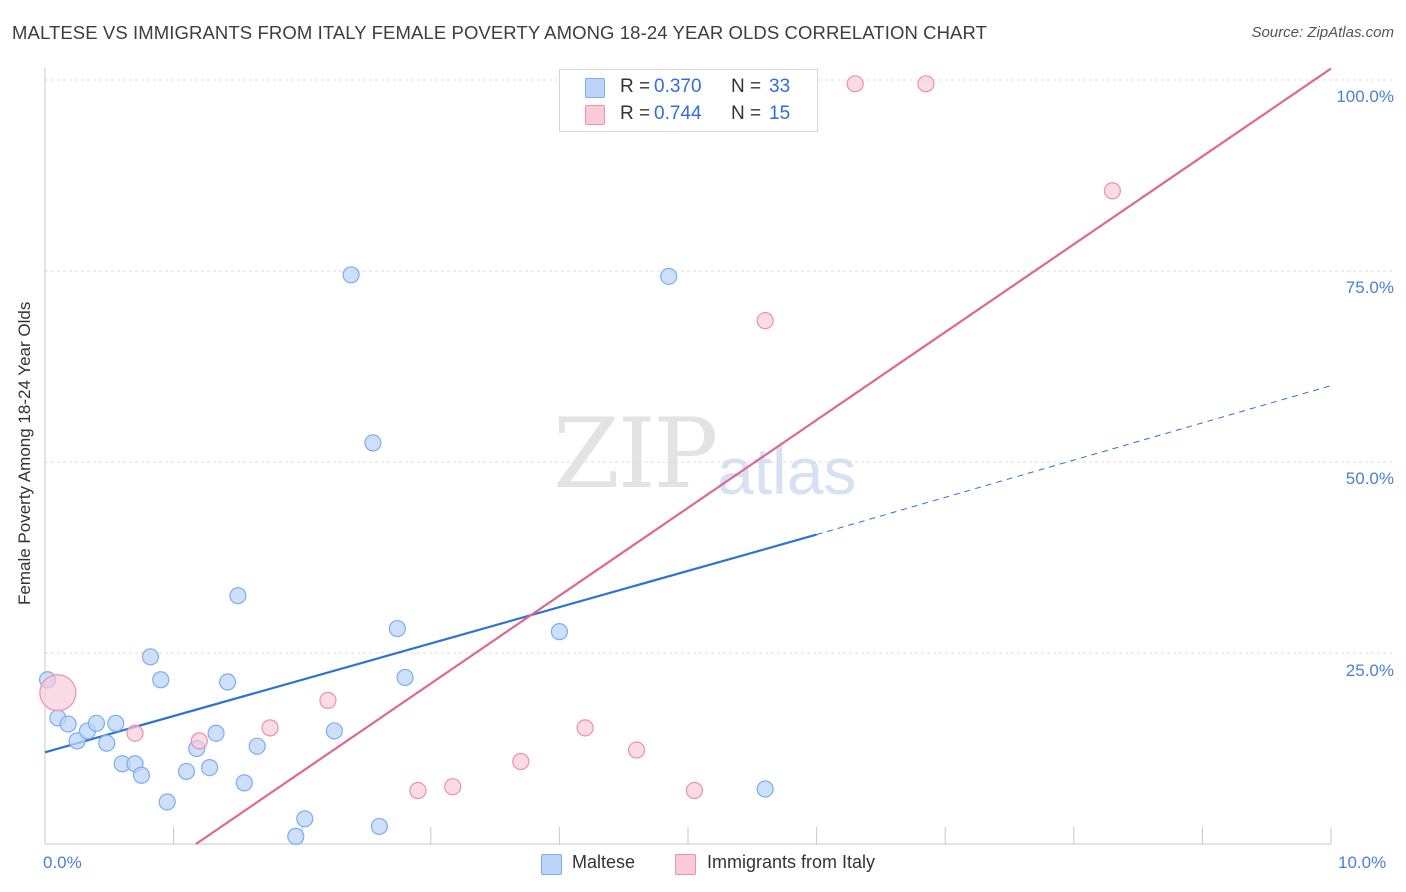  What do you see at coordinates (780, 86) in the screenshot?
I see `legend-n-value: 33` at bounding box center [780, 86].